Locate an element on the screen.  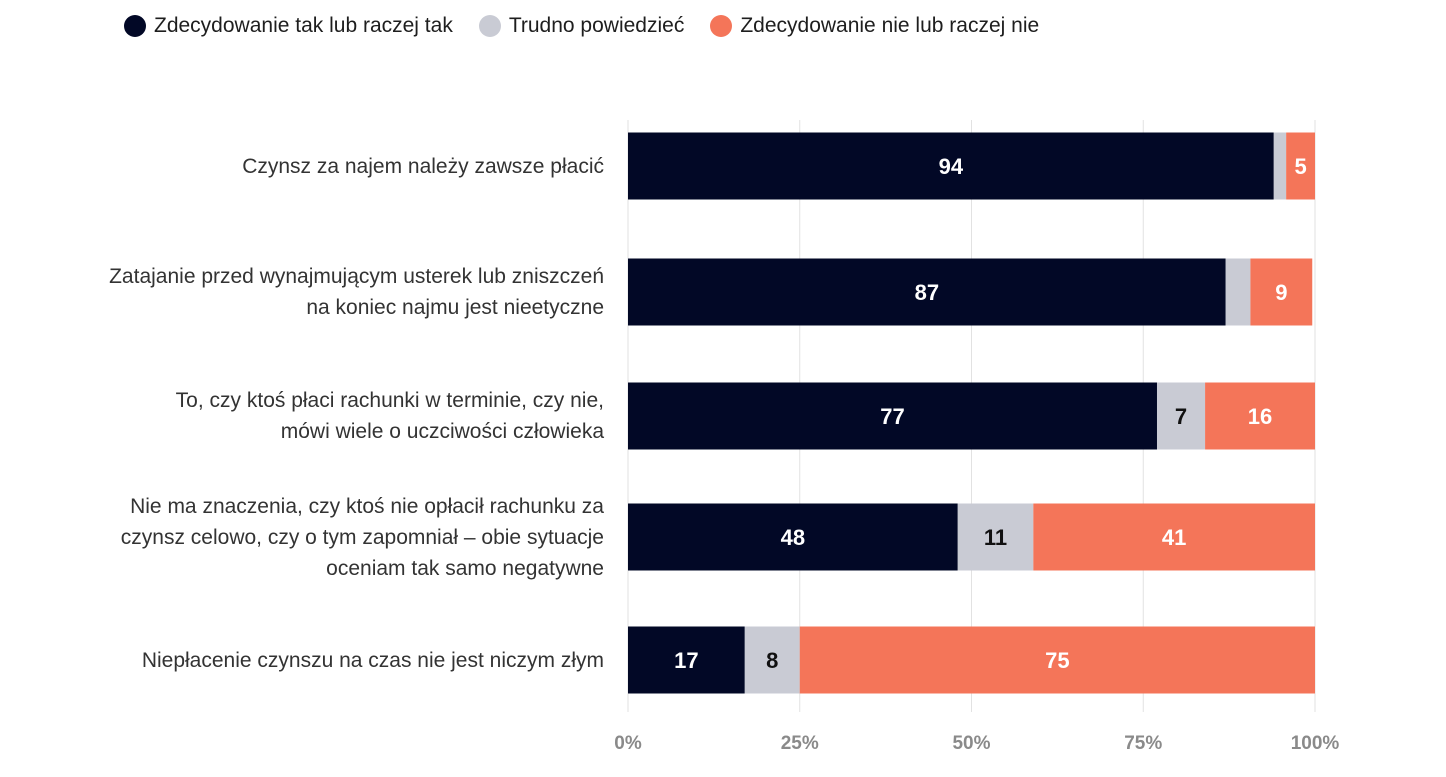
x-tick-label: 25% is located at coordinates (799, 743).